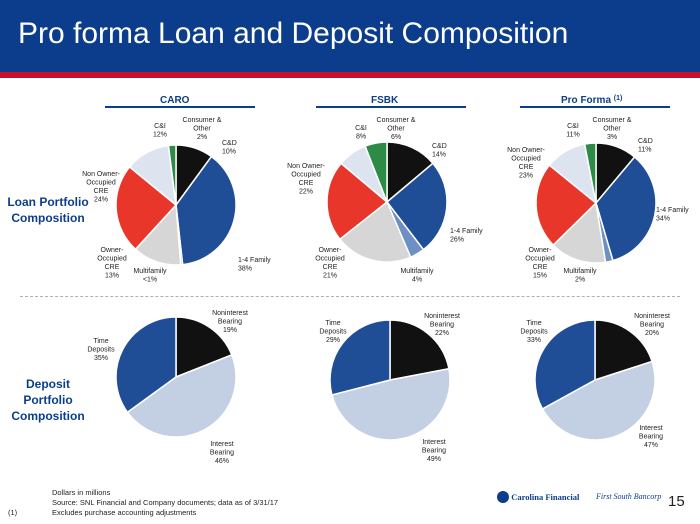 This screenshot has height=524, width=700. Describe the element at coordinates (391, 107) in the screenshot. I see `column-rule-fsbk` at that location.